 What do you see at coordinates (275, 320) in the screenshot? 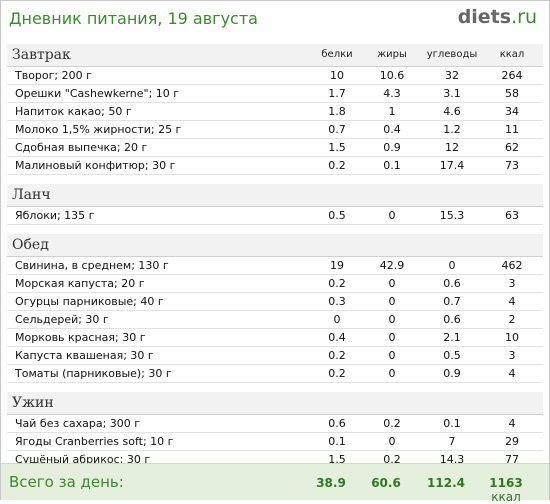
I see `food-row: Сельдерей; 30 г 0 0 0.6 2` at bounding box center [275, 320].